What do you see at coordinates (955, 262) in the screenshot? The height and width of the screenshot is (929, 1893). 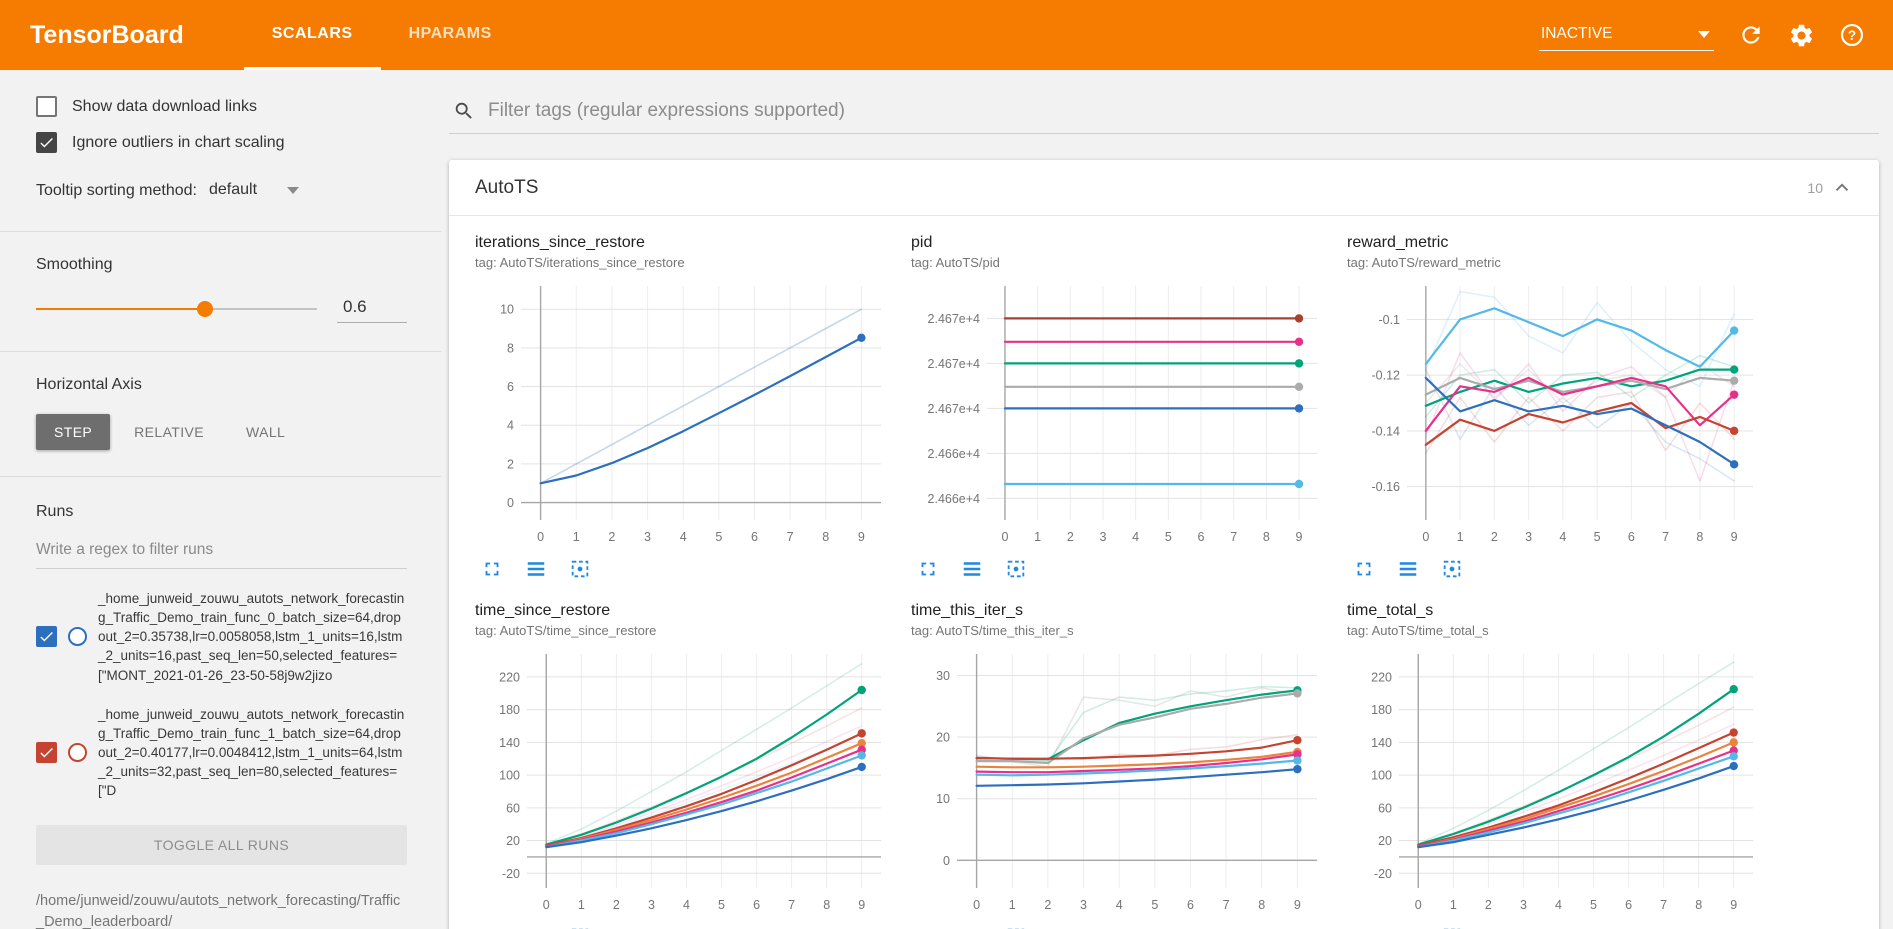 I see `chart-tag: tag: AutoTS/pid` at bounding box center [955, 262].